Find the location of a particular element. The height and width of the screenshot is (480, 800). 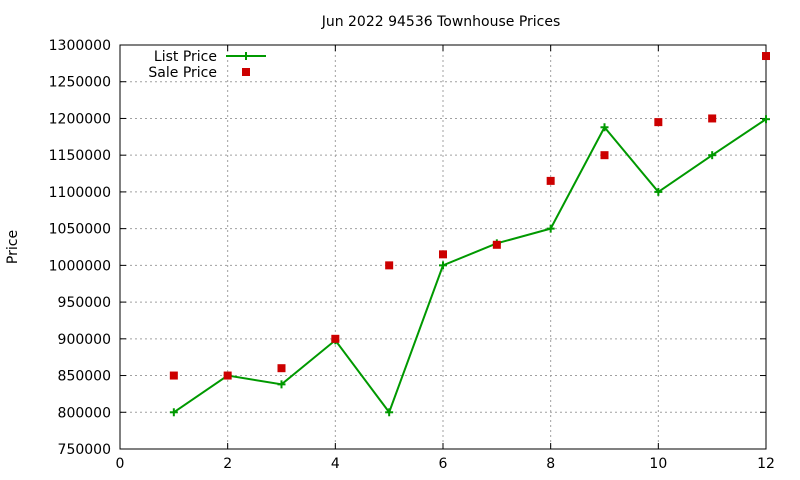

x-tick-label: 6 is located at coordinates (443, 464).